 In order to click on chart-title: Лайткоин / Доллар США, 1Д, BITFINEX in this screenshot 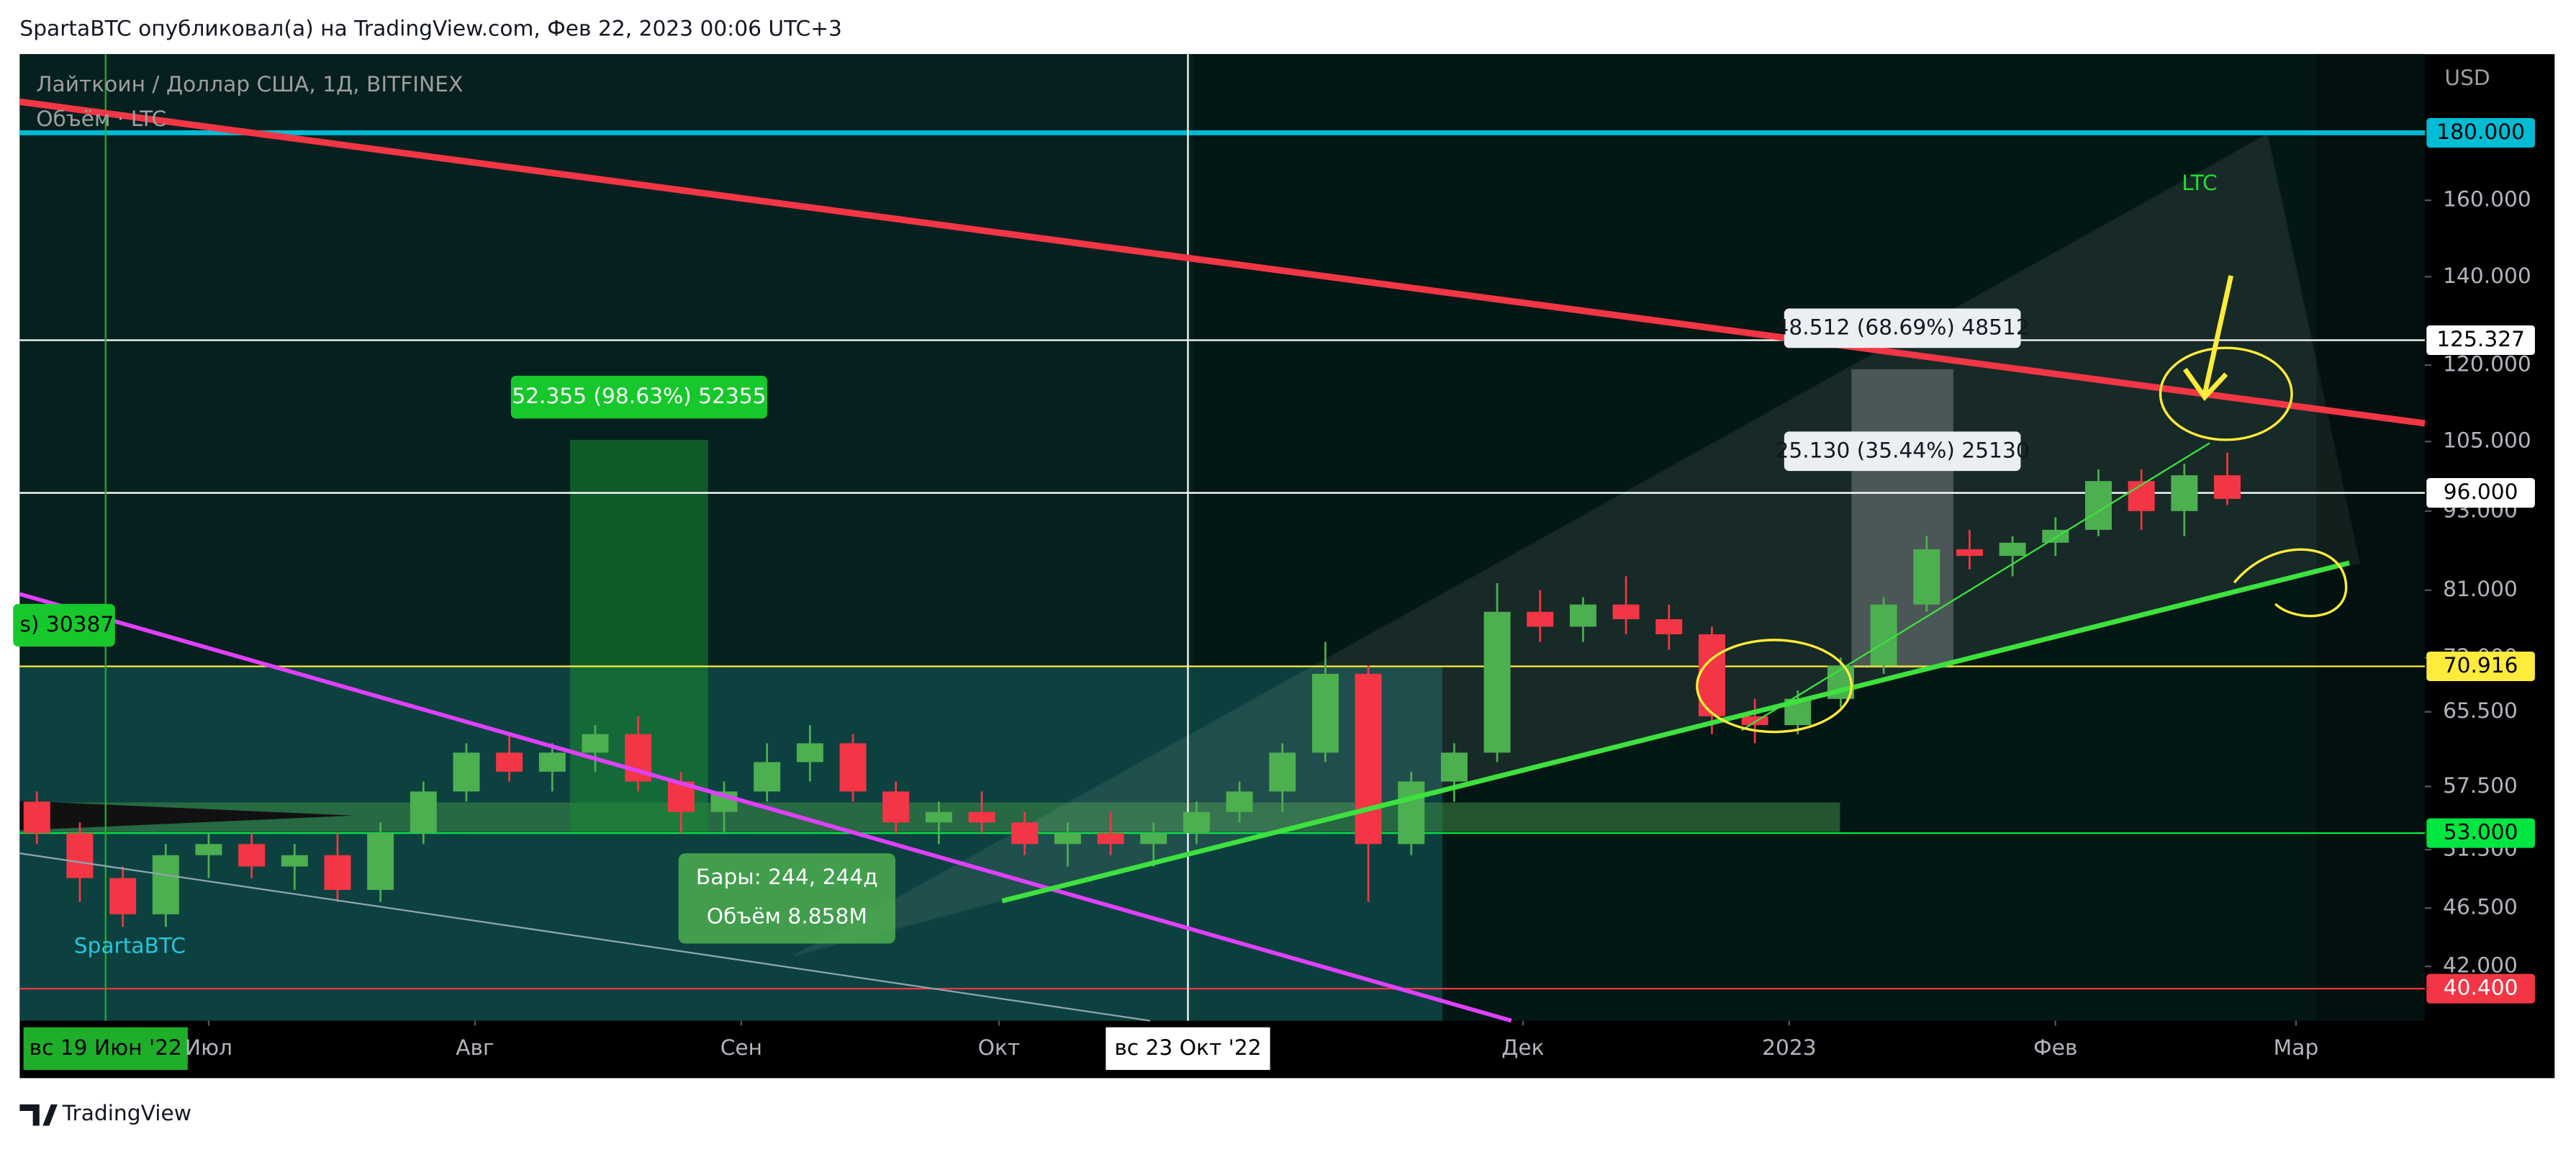, I will do `click(250, 83)`.